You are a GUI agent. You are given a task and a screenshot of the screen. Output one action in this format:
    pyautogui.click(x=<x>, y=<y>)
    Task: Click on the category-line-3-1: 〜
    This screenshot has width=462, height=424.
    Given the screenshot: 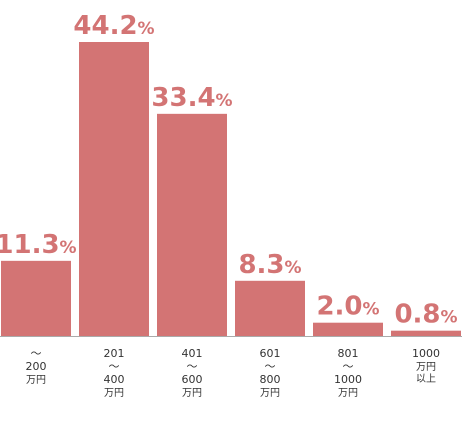 What is the action you would take?
    pyautogui.click(x=270, y=366)
    